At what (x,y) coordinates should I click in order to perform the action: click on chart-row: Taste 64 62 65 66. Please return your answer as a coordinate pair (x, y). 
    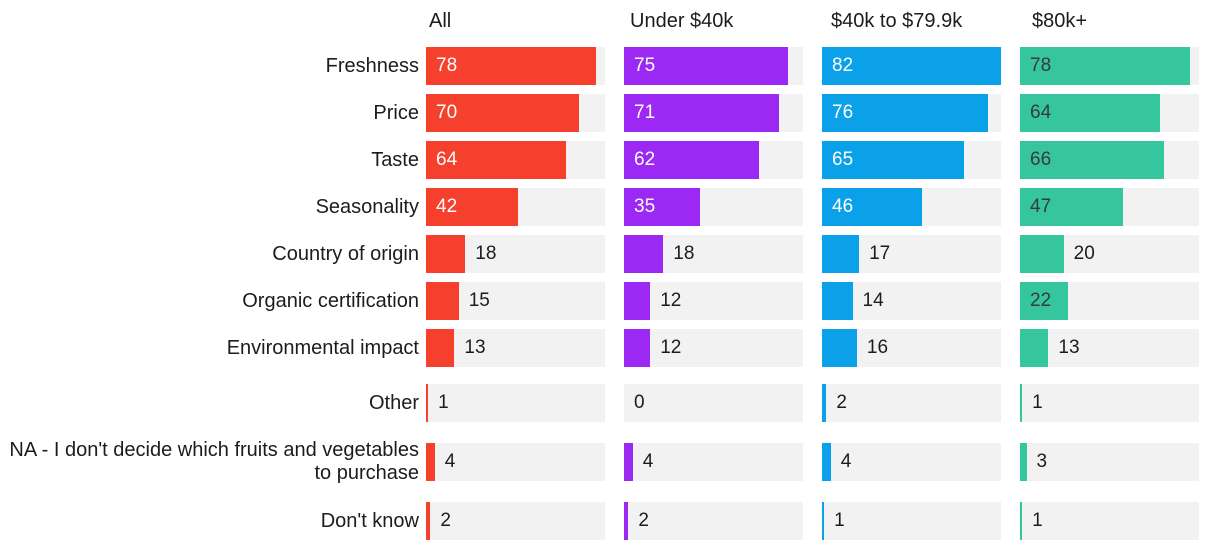
    Looking at the image, I should click on (610, 160).